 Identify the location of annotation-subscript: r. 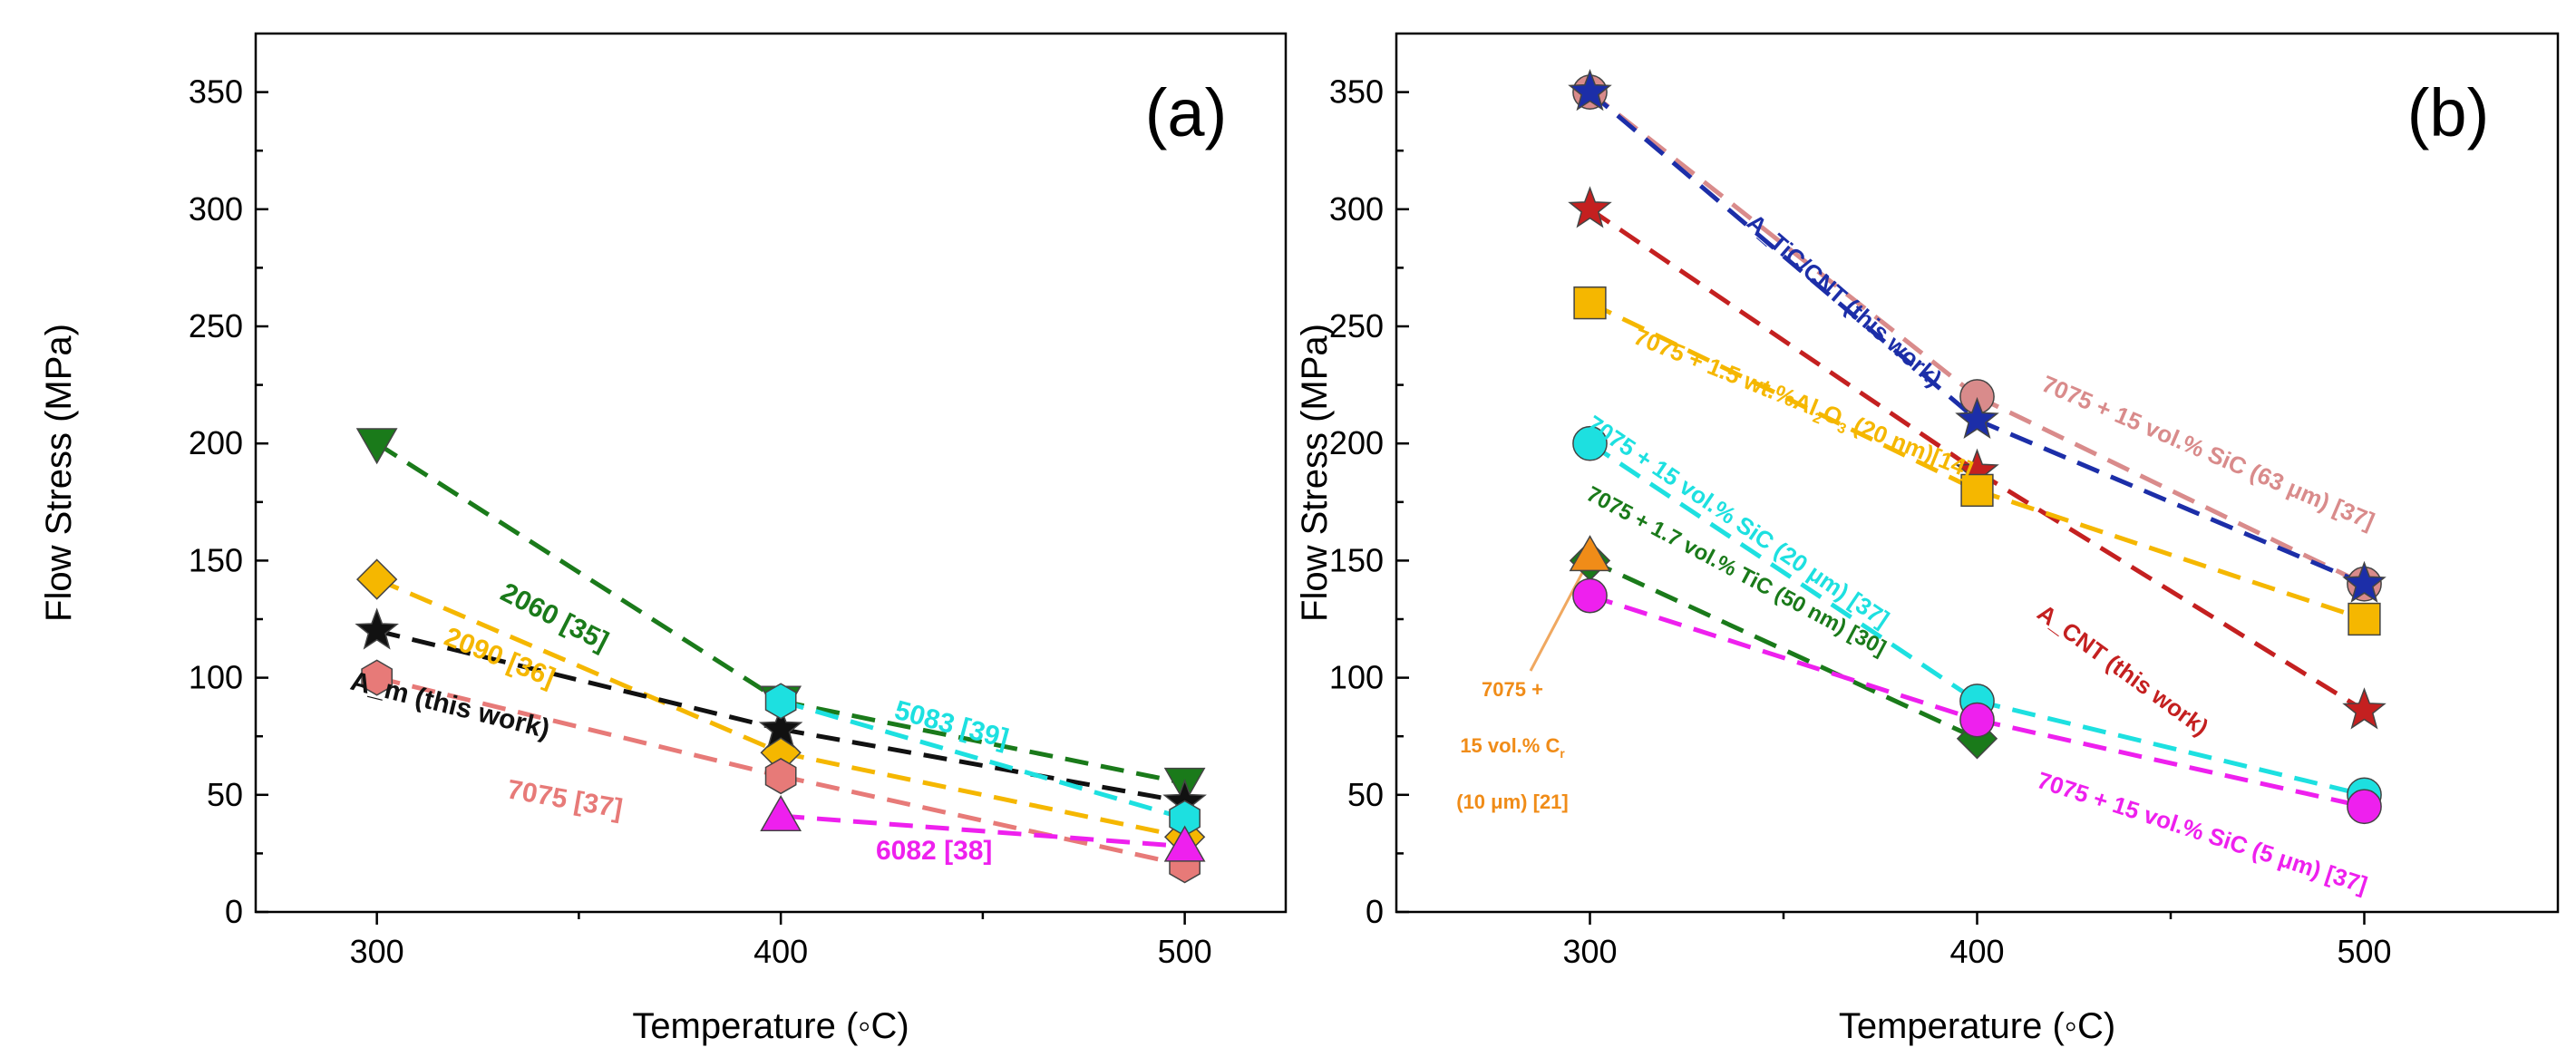
(1562, 754).